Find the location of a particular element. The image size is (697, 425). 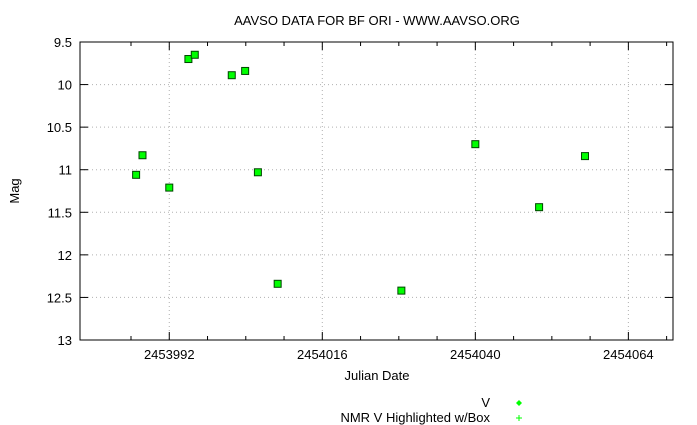

x-tick-label: 2454064 is located at coordinates (628, 354).